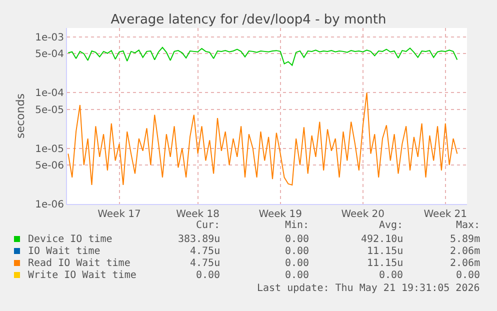 This screenshot has width=497, height=311. What do you see at coordinates (49, 38) in the screenshot?
I see `y-tick-label: 1e-03` at bounding box center [49, 38].